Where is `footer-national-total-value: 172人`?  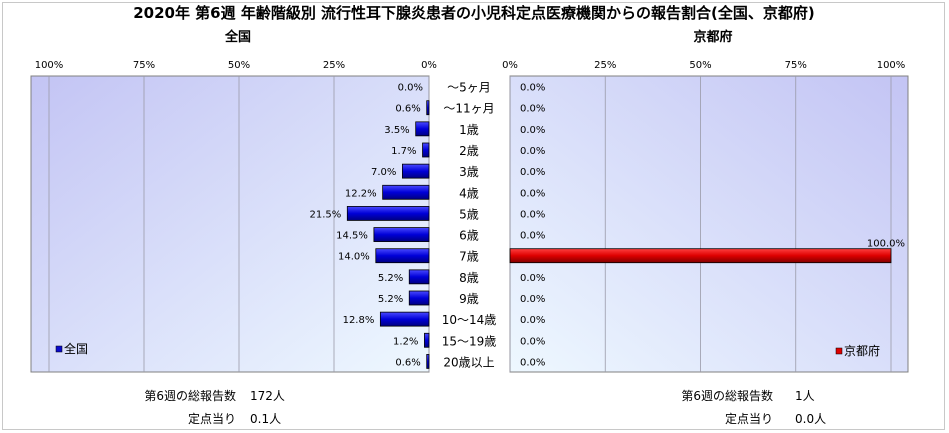
footer-national-total-value: 172人 is located at coordinates (267, 396).